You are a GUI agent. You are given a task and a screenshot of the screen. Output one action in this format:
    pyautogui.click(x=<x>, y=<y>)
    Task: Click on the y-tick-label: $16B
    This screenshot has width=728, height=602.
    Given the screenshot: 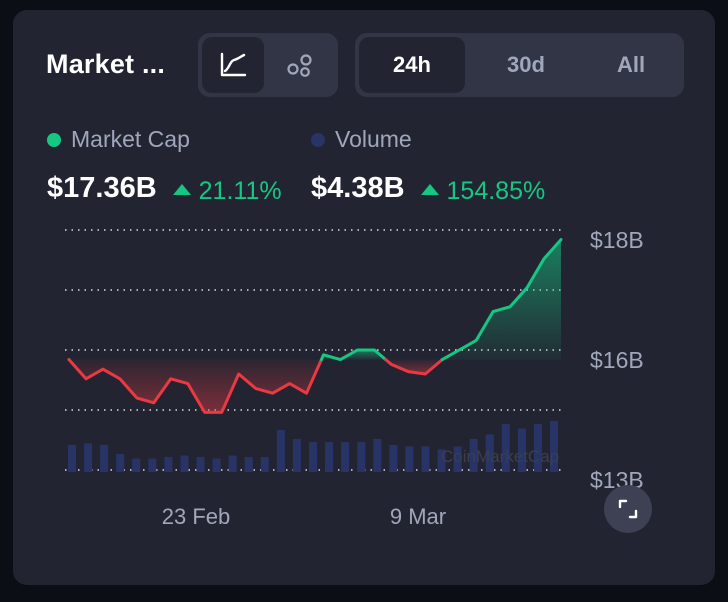 What is the action you would take?
    pyautogui.click(x=617, y=360)
    